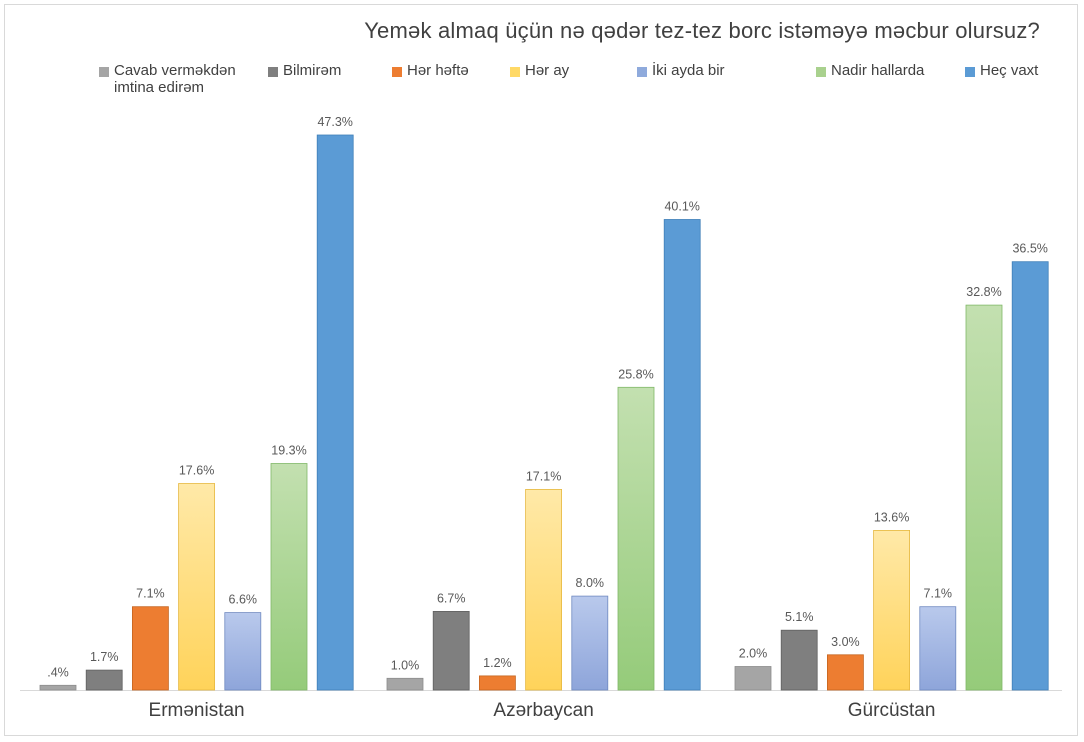 The image size is (1084, 742). I want to click on legend-item: Hər həftə, so click(430, 70).